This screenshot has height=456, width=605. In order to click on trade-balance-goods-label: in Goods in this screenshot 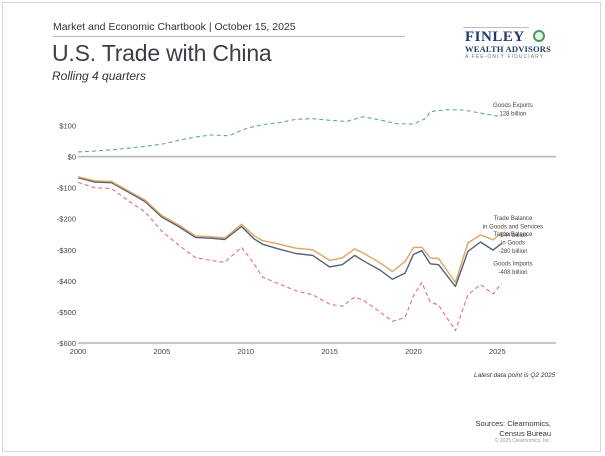, I will do `click(513, 243)`.